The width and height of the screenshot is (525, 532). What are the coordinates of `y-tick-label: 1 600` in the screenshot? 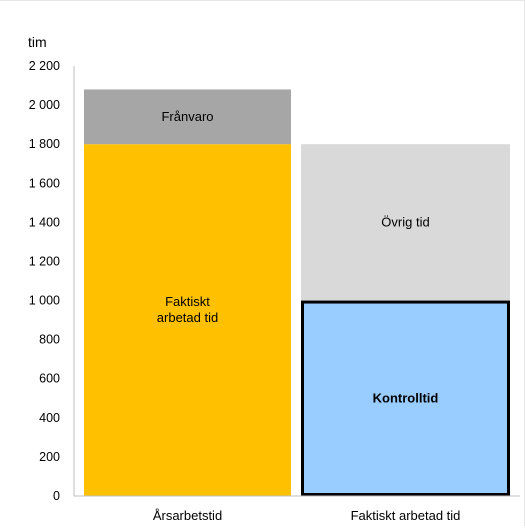 It's located at (44, 183).